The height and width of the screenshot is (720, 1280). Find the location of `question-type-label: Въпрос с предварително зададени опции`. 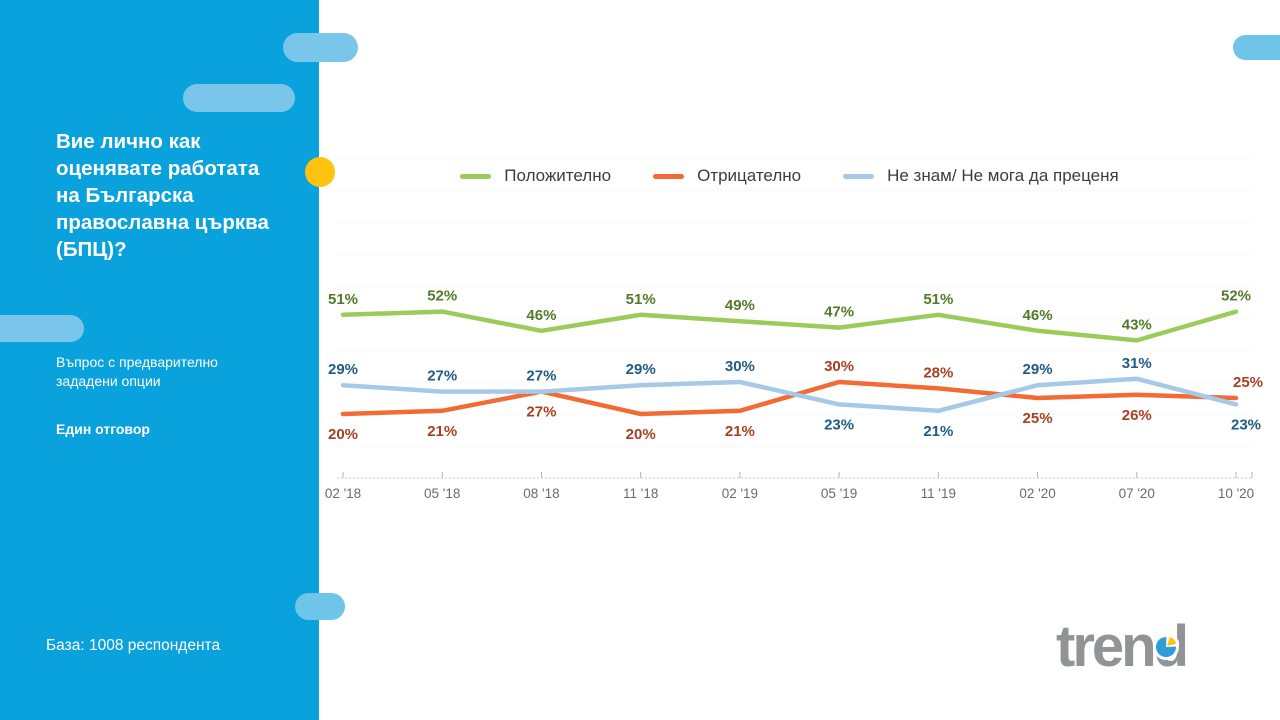

question-type-label: Въпрос с предварително зададени опции is located at coordinates (137, 371).